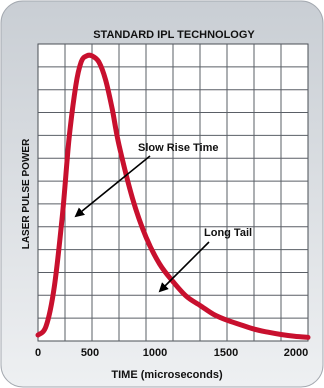  Describe the element at coordinates (184, 267) in the screenshot. I see `annotation-arrow-long-tail` at that location.